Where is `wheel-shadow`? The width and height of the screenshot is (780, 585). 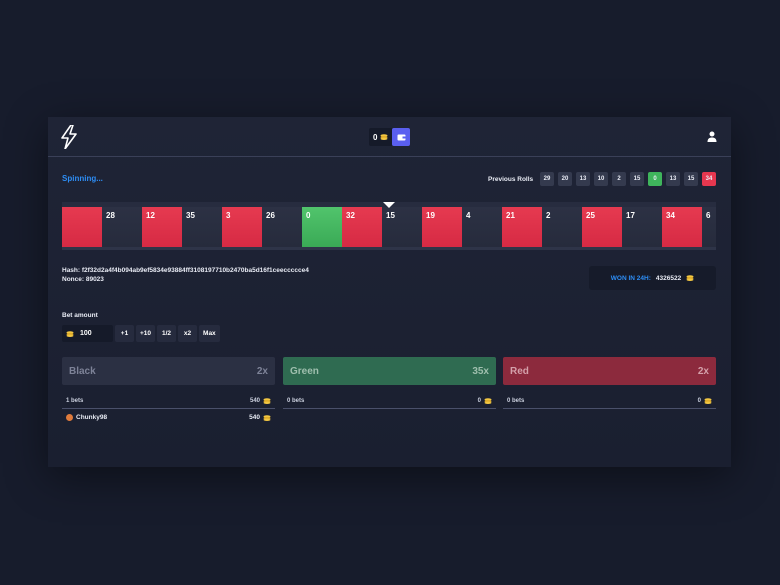
wheel-shadow is located at coordinates (389, 248).